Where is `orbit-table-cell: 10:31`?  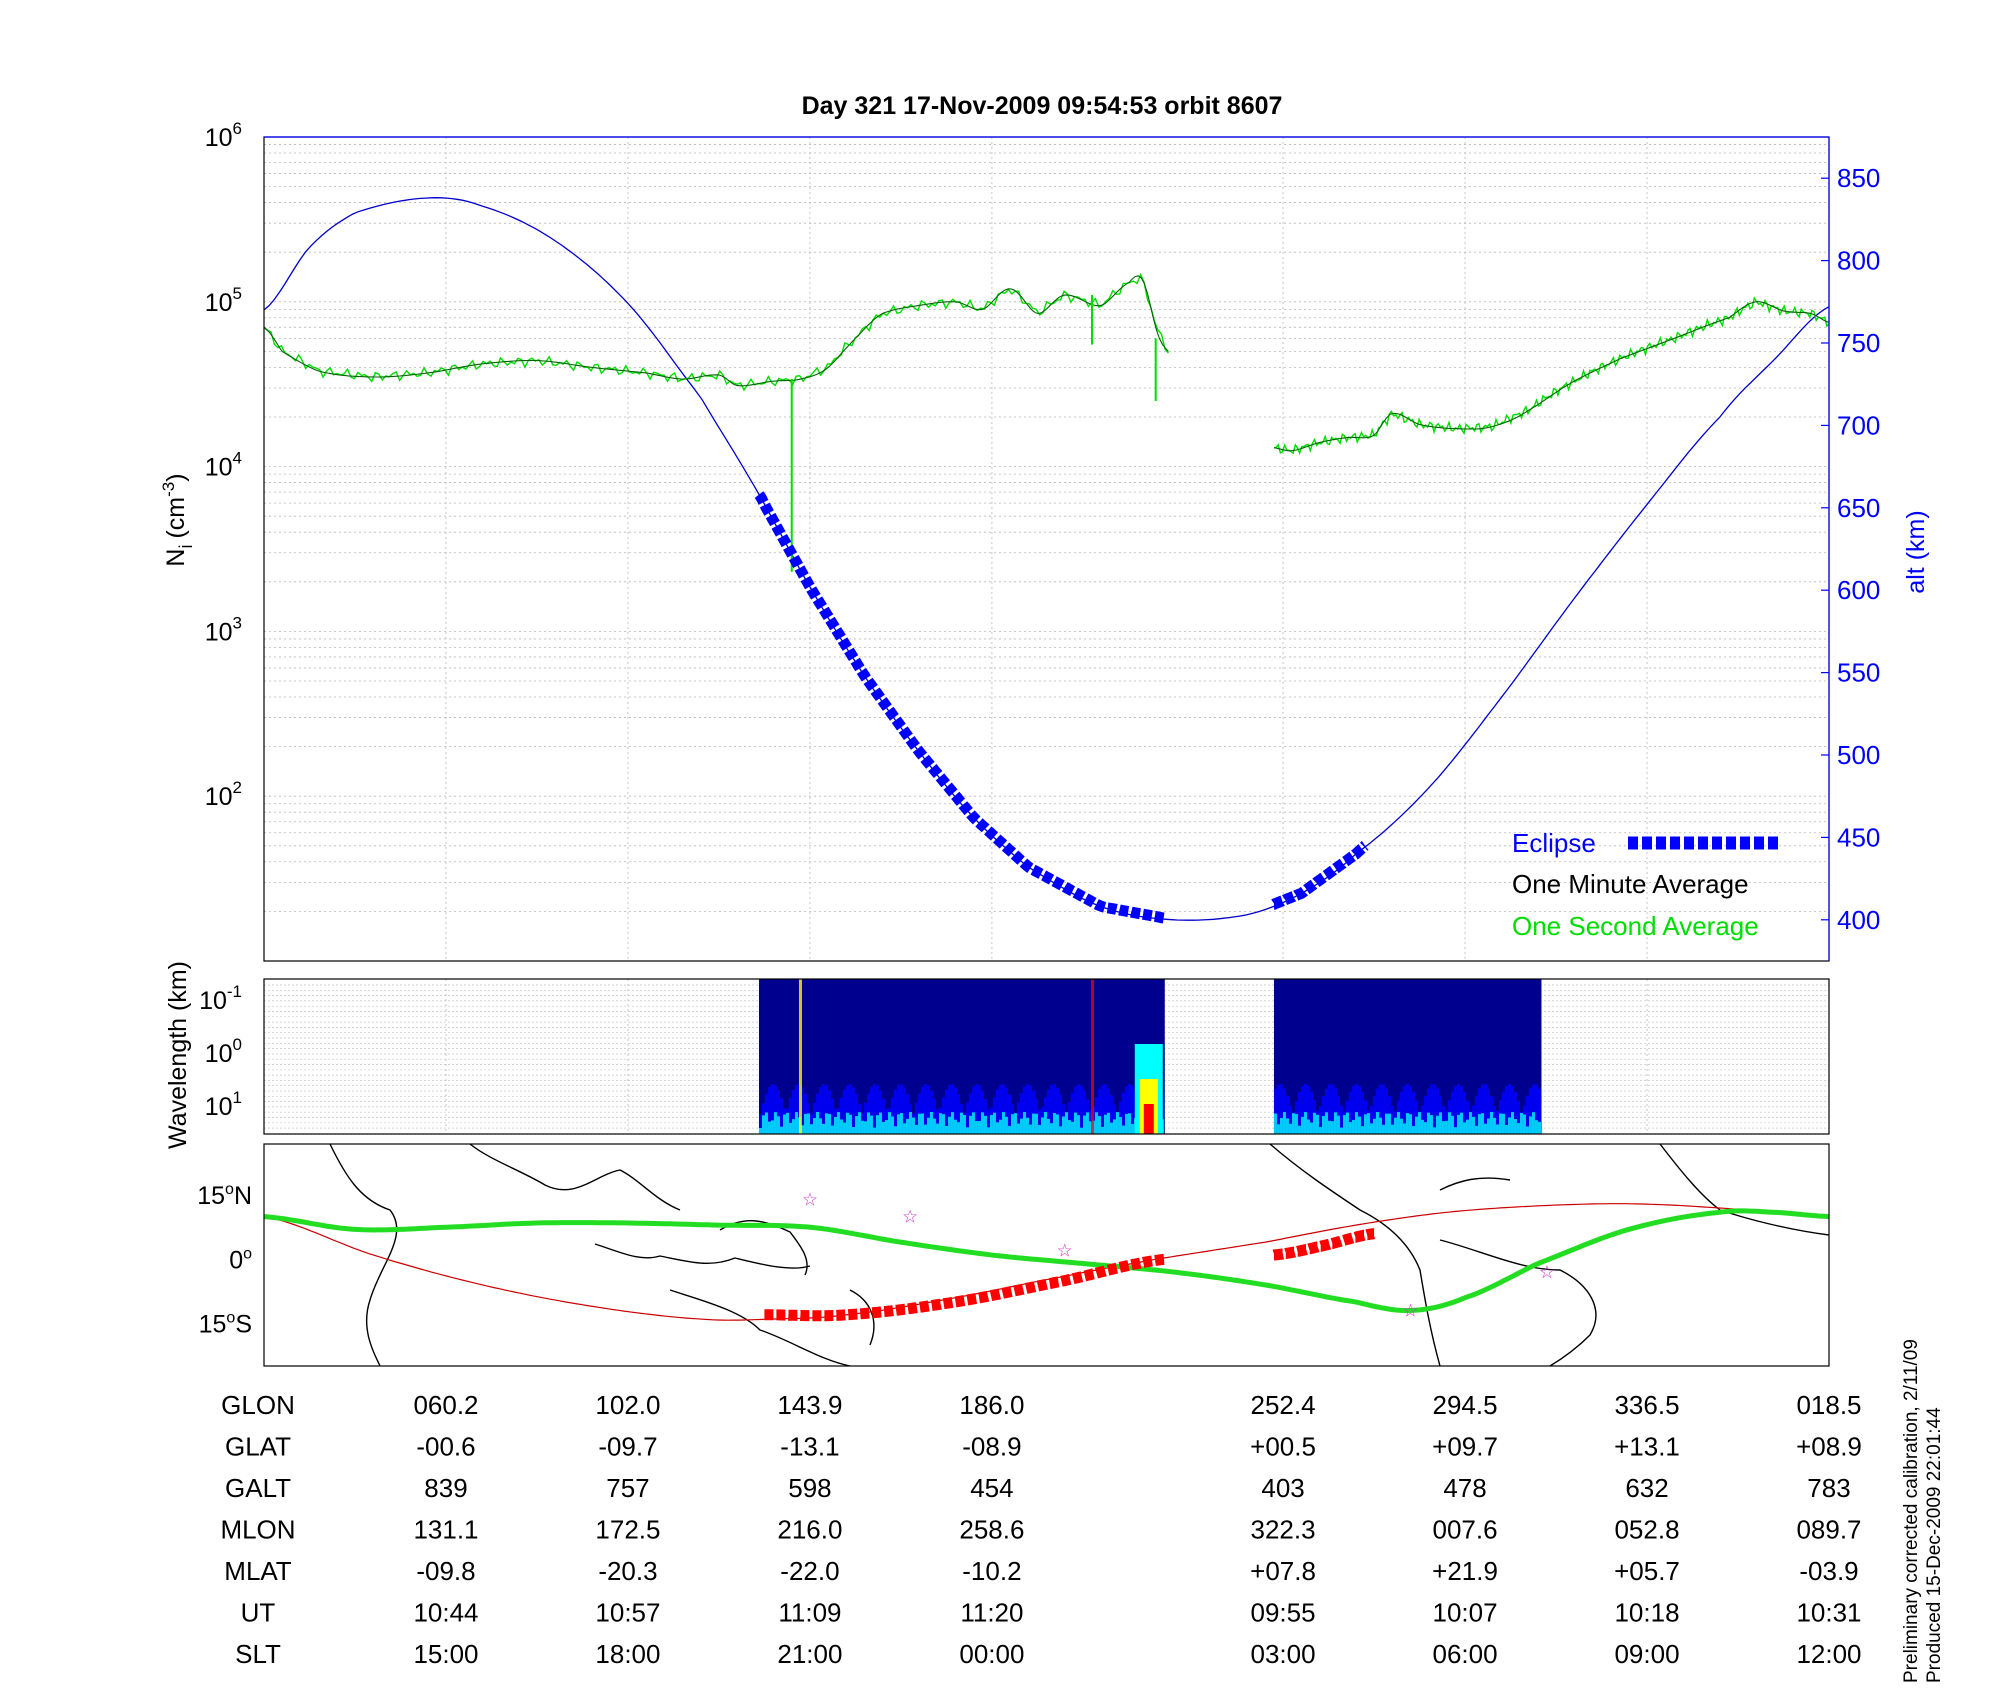
orbit-table-cell: 10:31 is located at coordinates (1828, 1613).